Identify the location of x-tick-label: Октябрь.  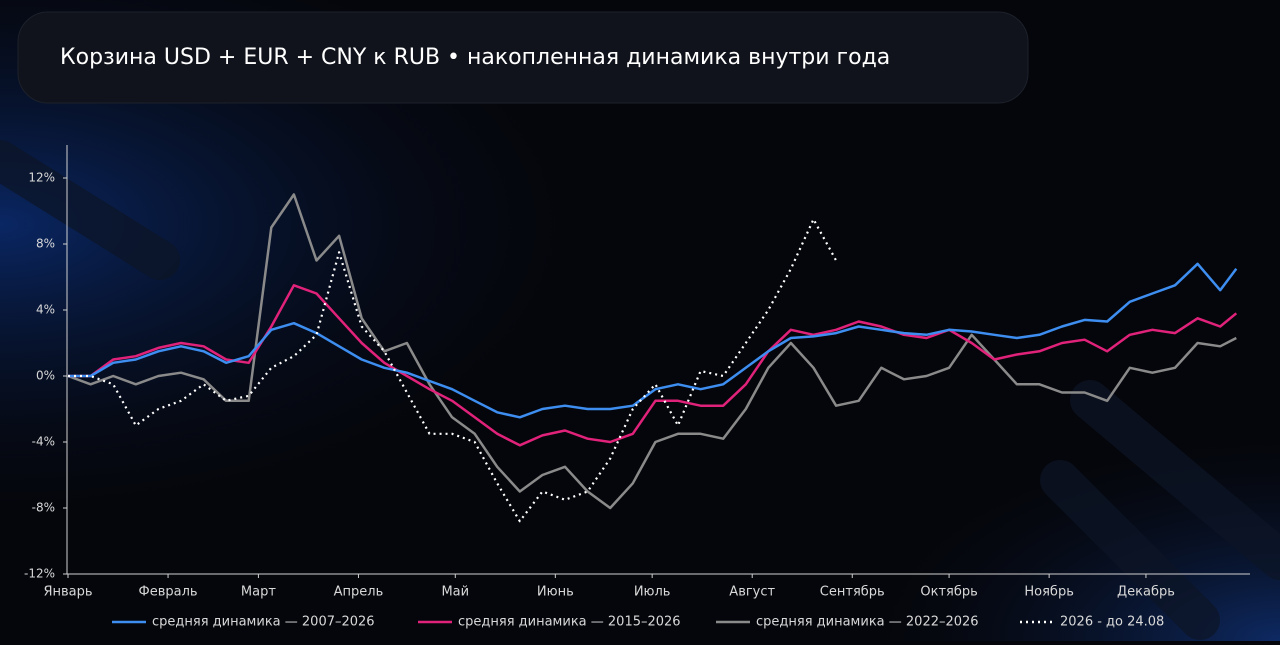
(948, 592).